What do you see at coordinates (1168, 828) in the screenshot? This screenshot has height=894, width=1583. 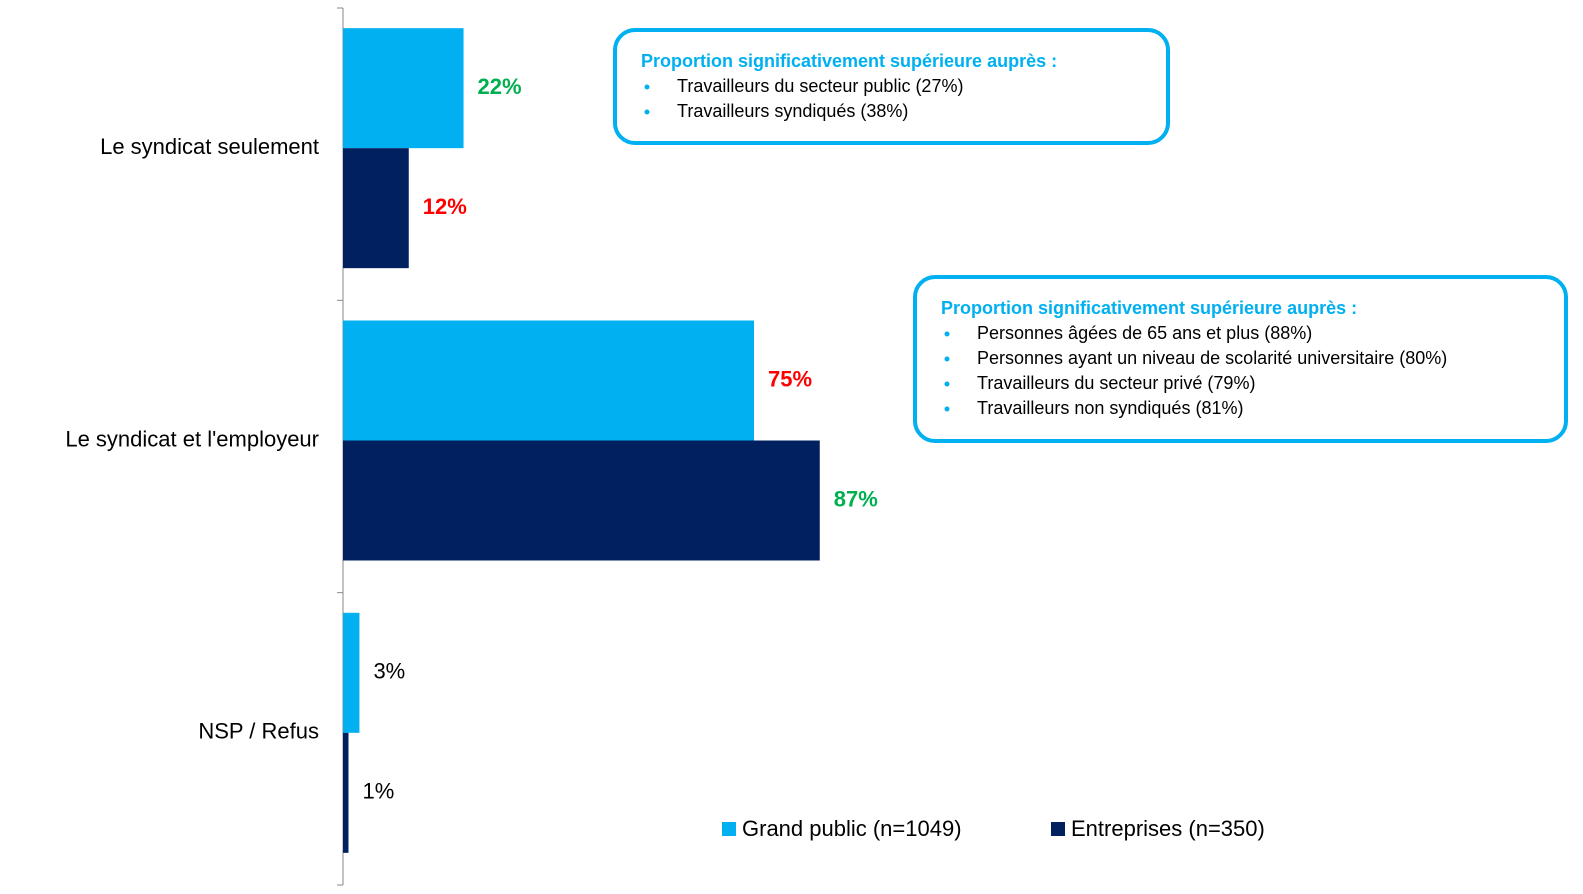 I see `legend-label: Entreprises (n=350)` at bounding box center [1168, 828].